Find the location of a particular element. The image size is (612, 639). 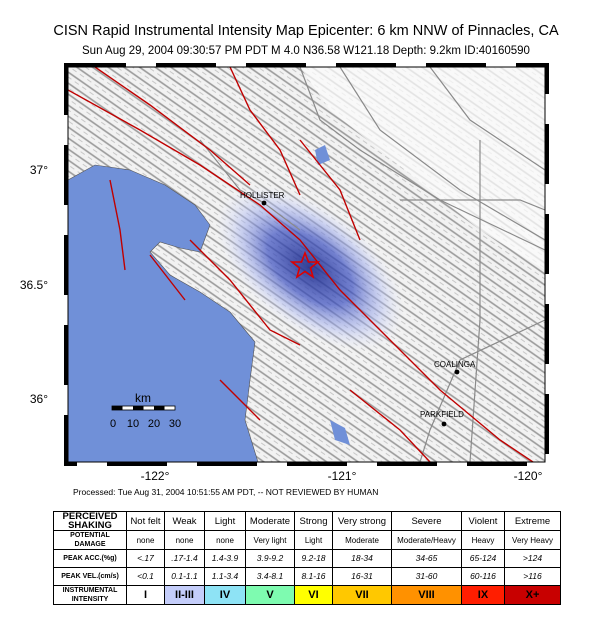

legend-cell: VII is located at coordinates (362, 595).